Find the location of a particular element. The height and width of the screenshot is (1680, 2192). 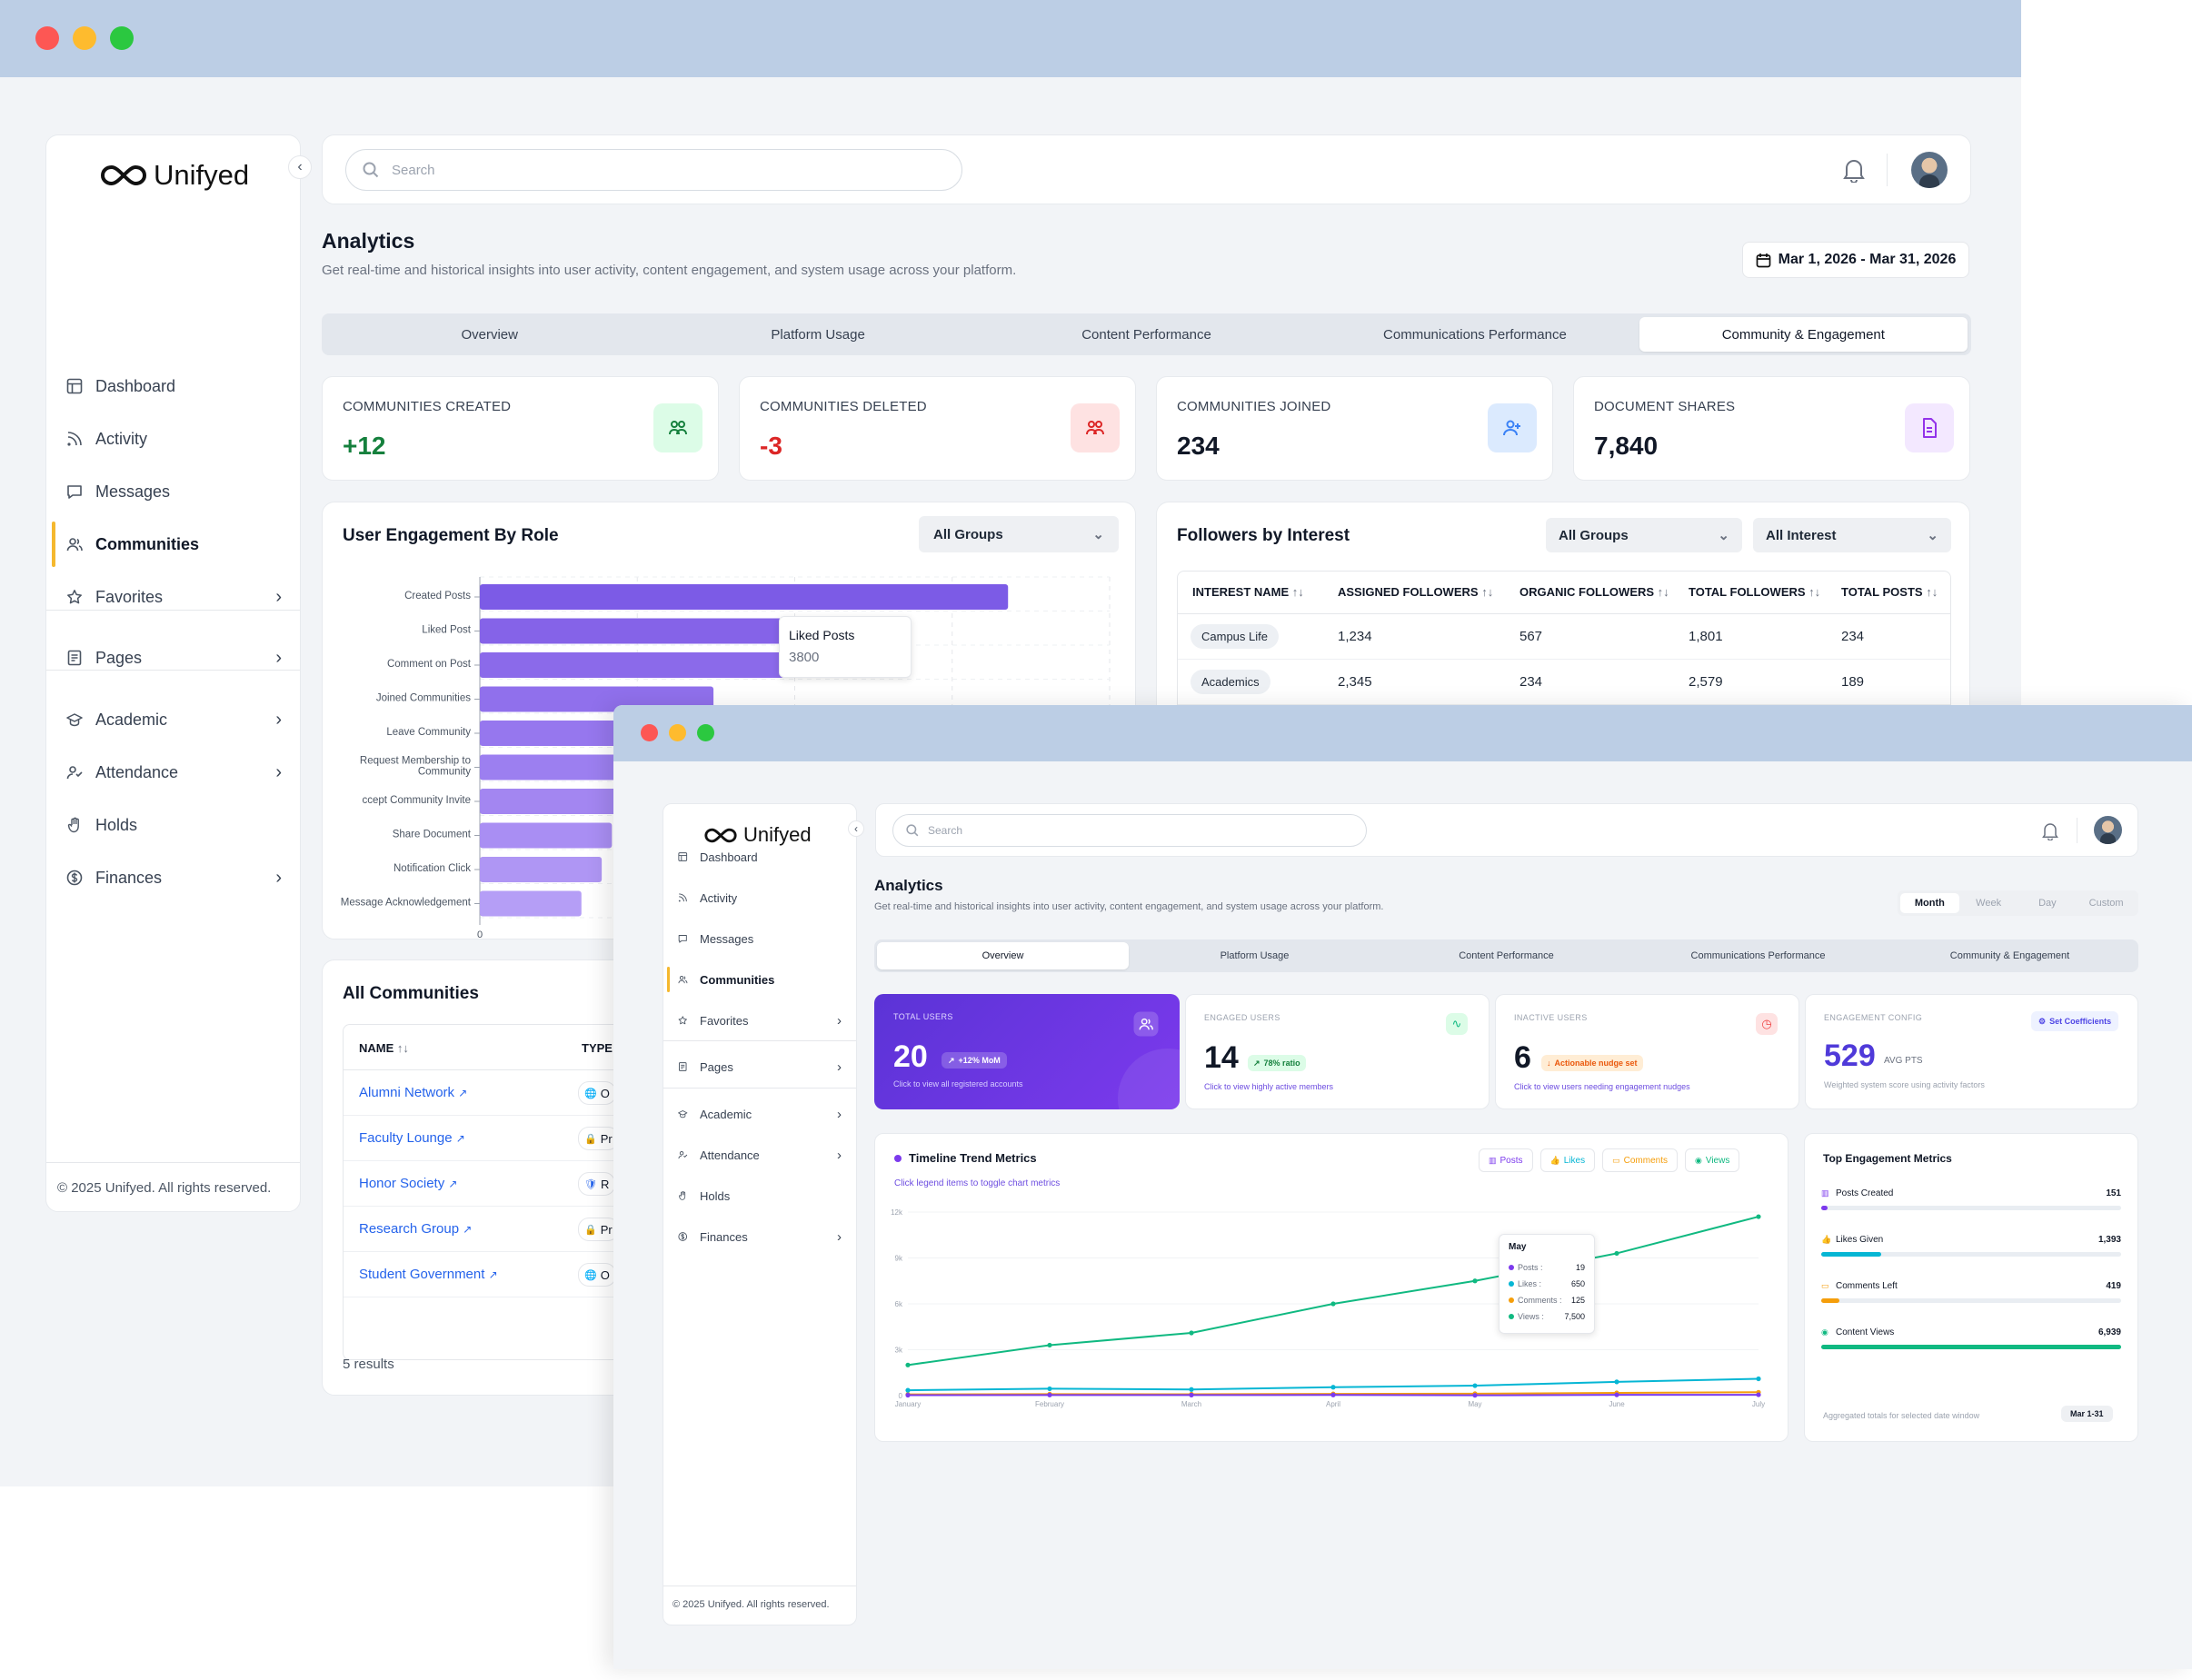

avatar is located at coordinates (1929, 170).